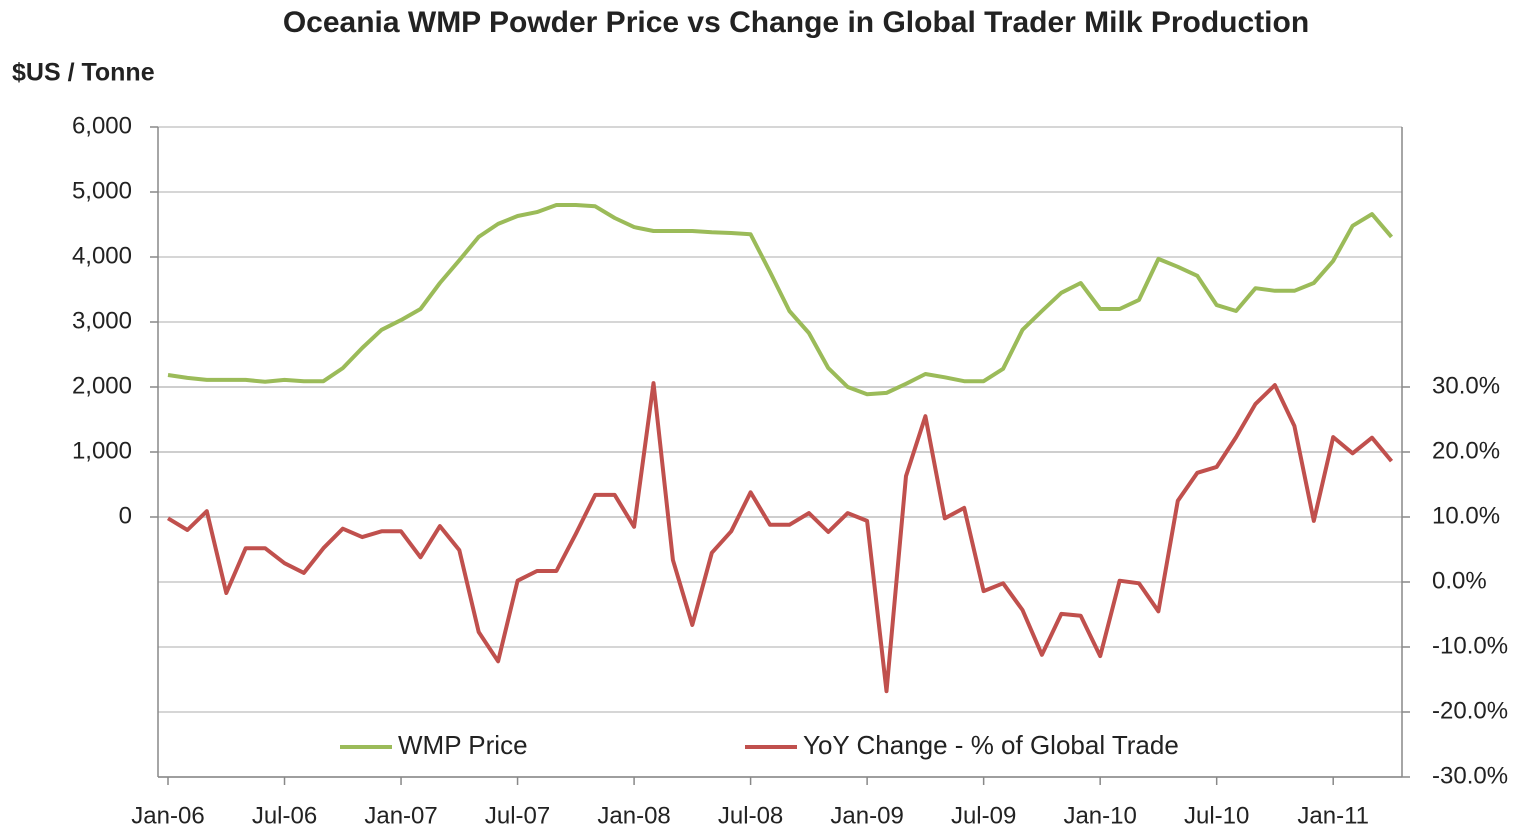 The height and width of the screenshot is (833, 1532). I want to click on x-tick-label: Jul-10, so click(1216, 815).